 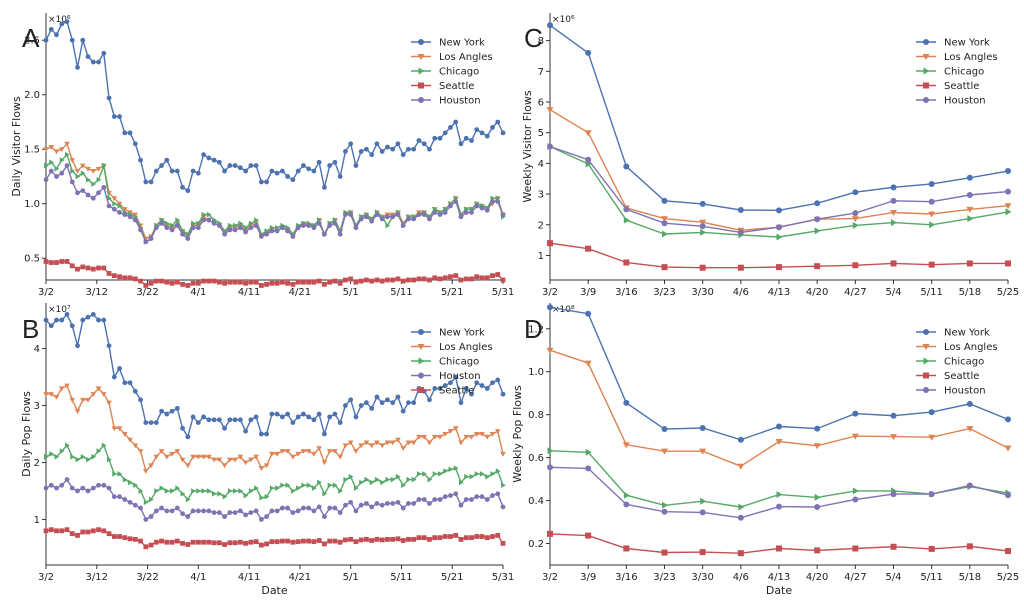 What do you see at coordinates (965, 101) in the screenshot?
I see `legend-entry: Houston` at bounding box center [965, 101].